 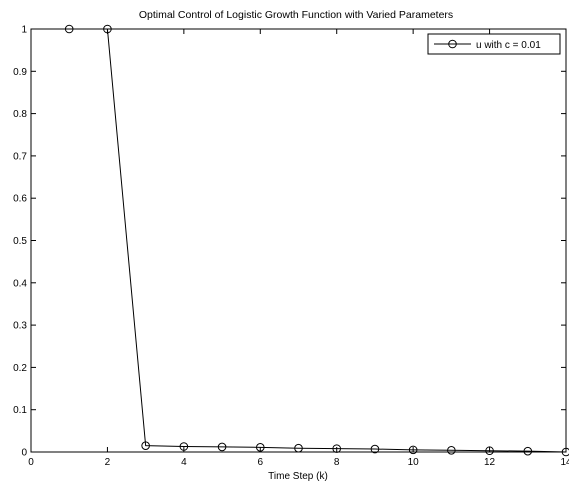 I want to click on legend: u with c = 0.01, so click(x=494, y=44).